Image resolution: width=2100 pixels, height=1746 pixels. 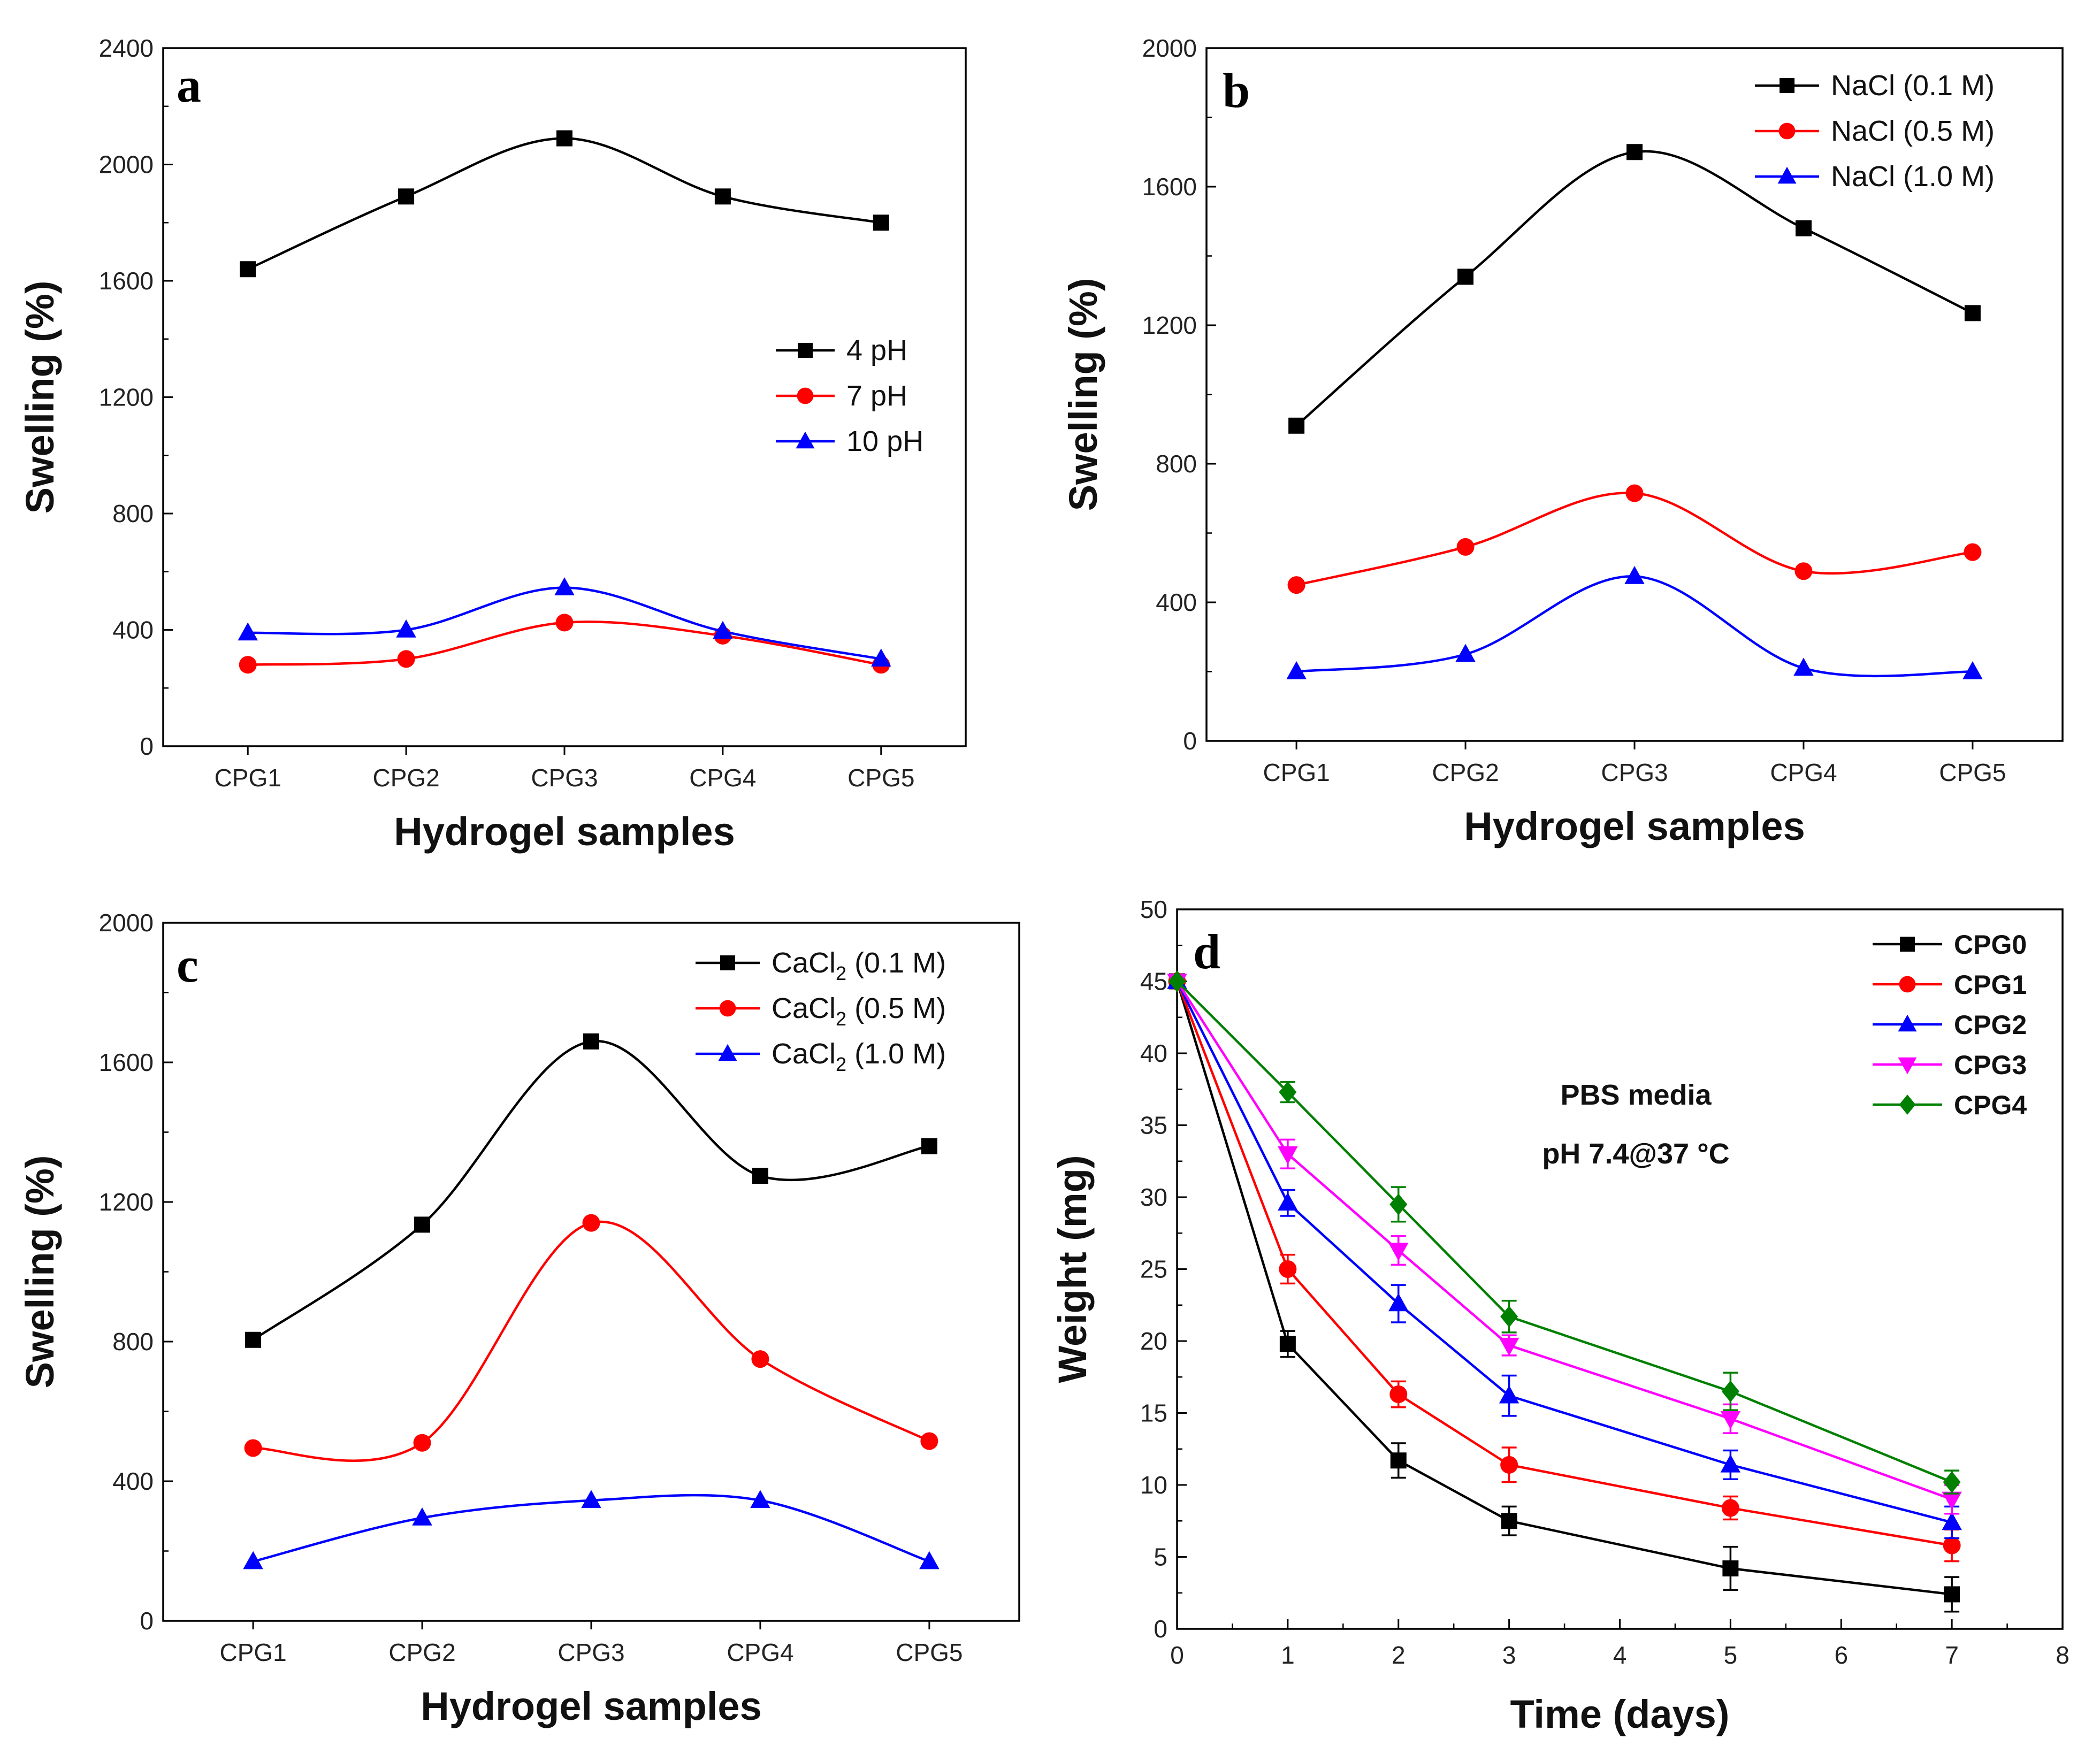 What do you see at coordinates (859, 1011) in the screenshot?
I see `legend-label: CaCl2 (0.5 M)` at bounding box center [859, 1011].